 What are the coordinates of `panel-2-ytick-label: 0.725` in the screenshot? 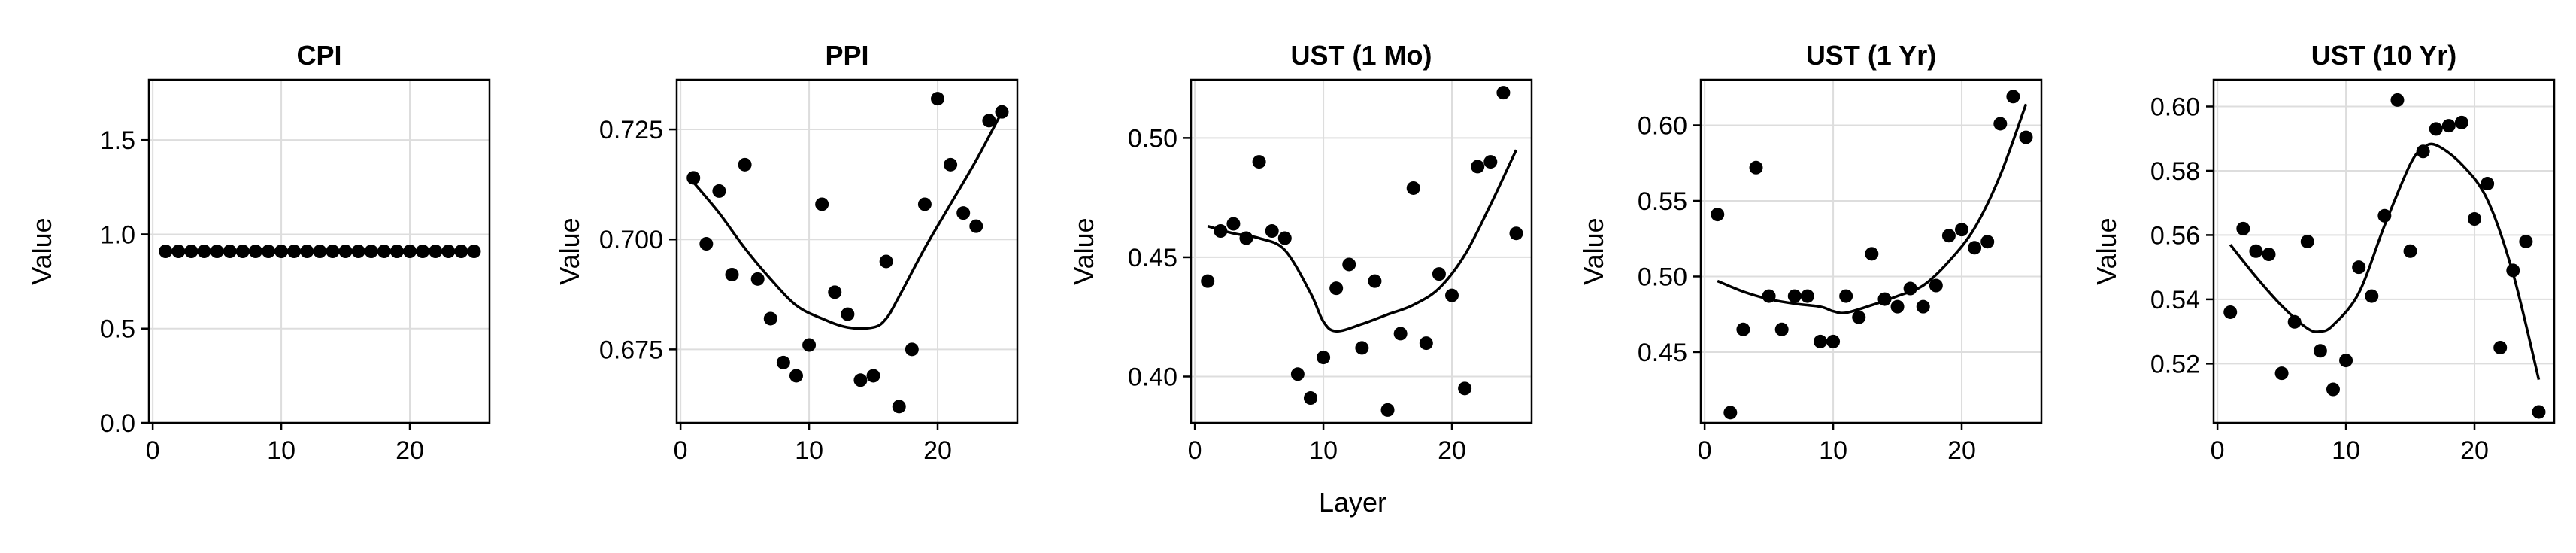 It's located at (631, 130).